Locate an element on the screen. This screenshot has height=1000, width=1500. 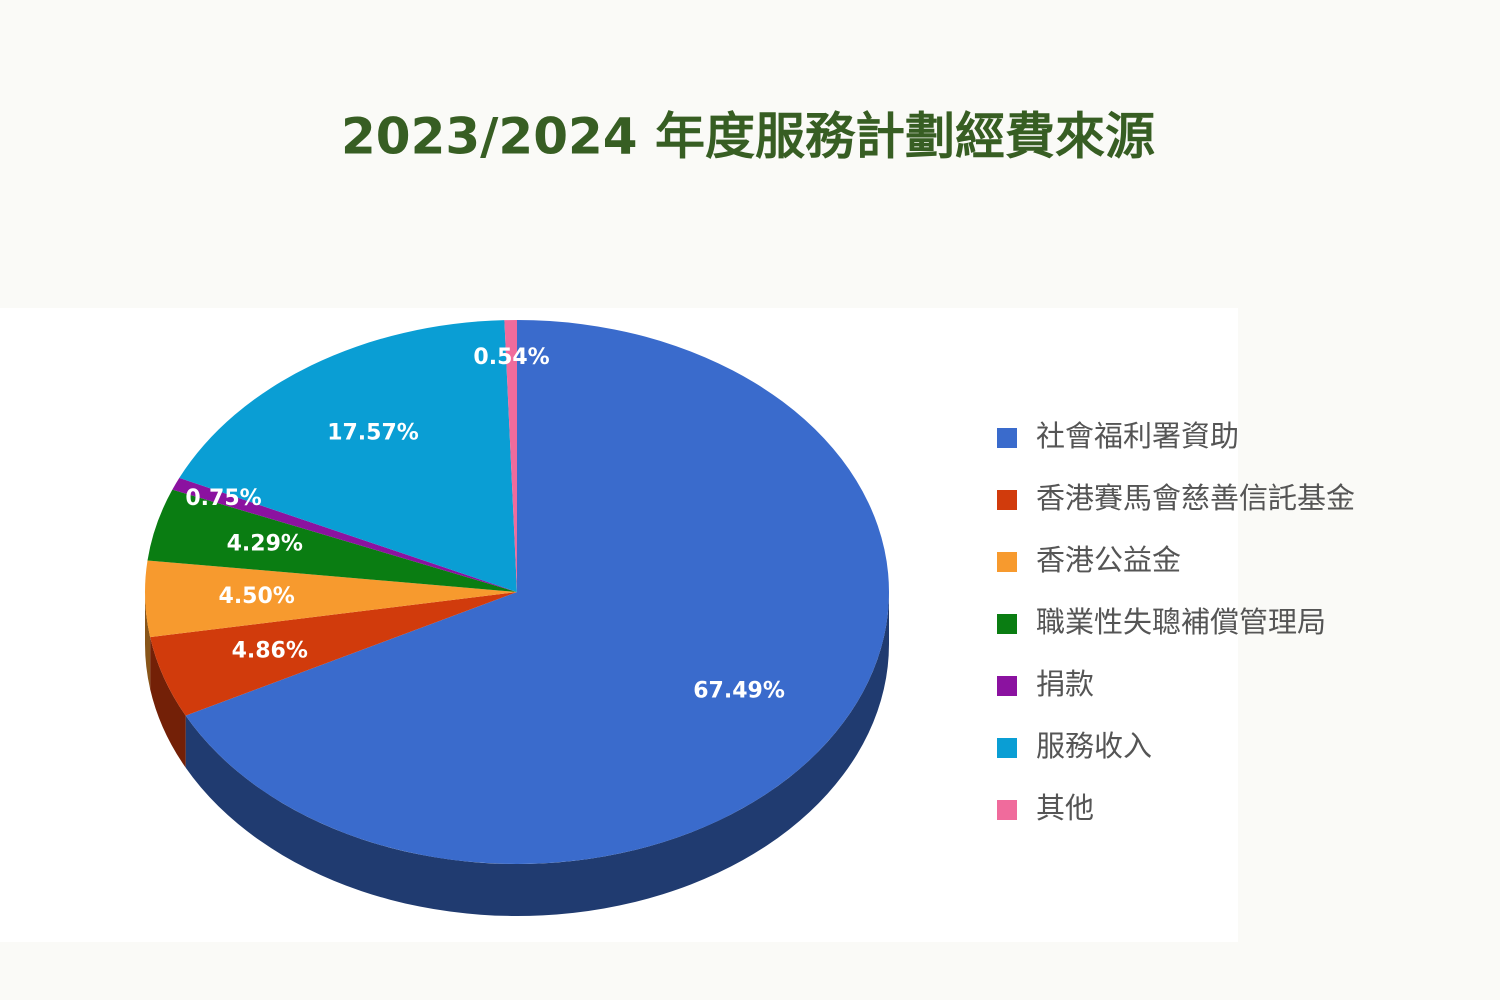
data-label: 0.75% is located at coordinates (223, 498).